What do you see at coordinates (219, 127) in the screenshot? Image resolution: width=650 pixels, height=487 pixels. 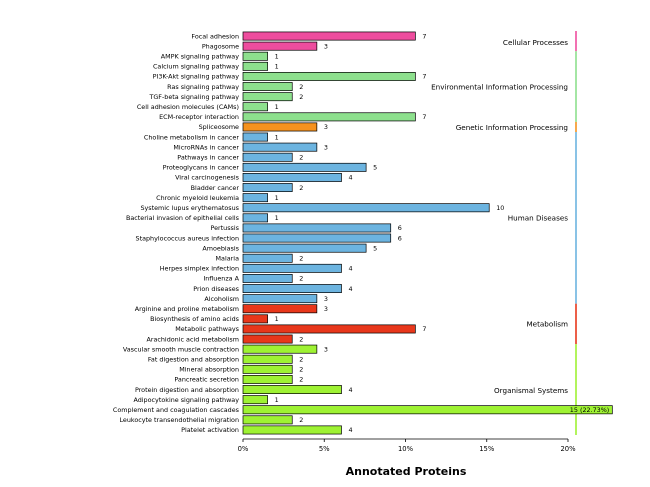 I see `category-label-spliceosome: Spliceosome` at bounding box center [219, 127].